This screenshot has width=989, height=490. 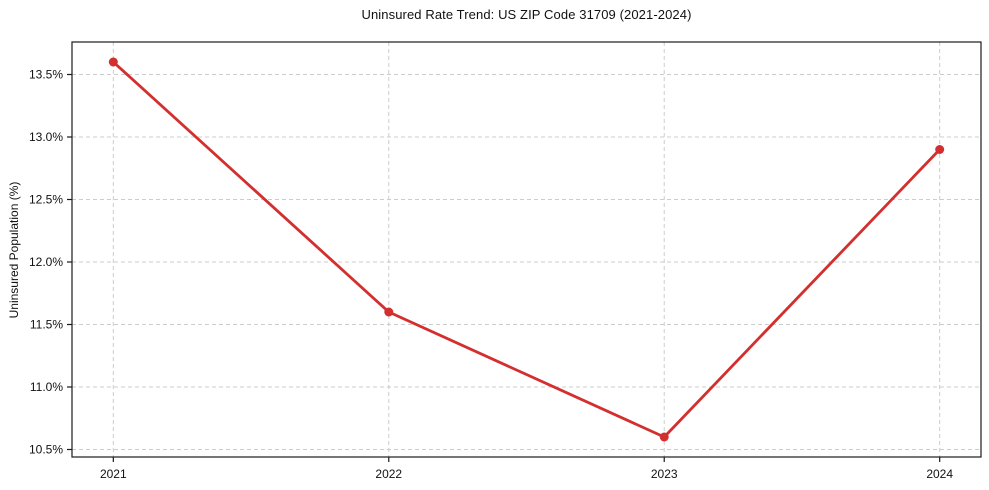 I want to click on x-tick-label: 2024, so click(x=939, y=474).